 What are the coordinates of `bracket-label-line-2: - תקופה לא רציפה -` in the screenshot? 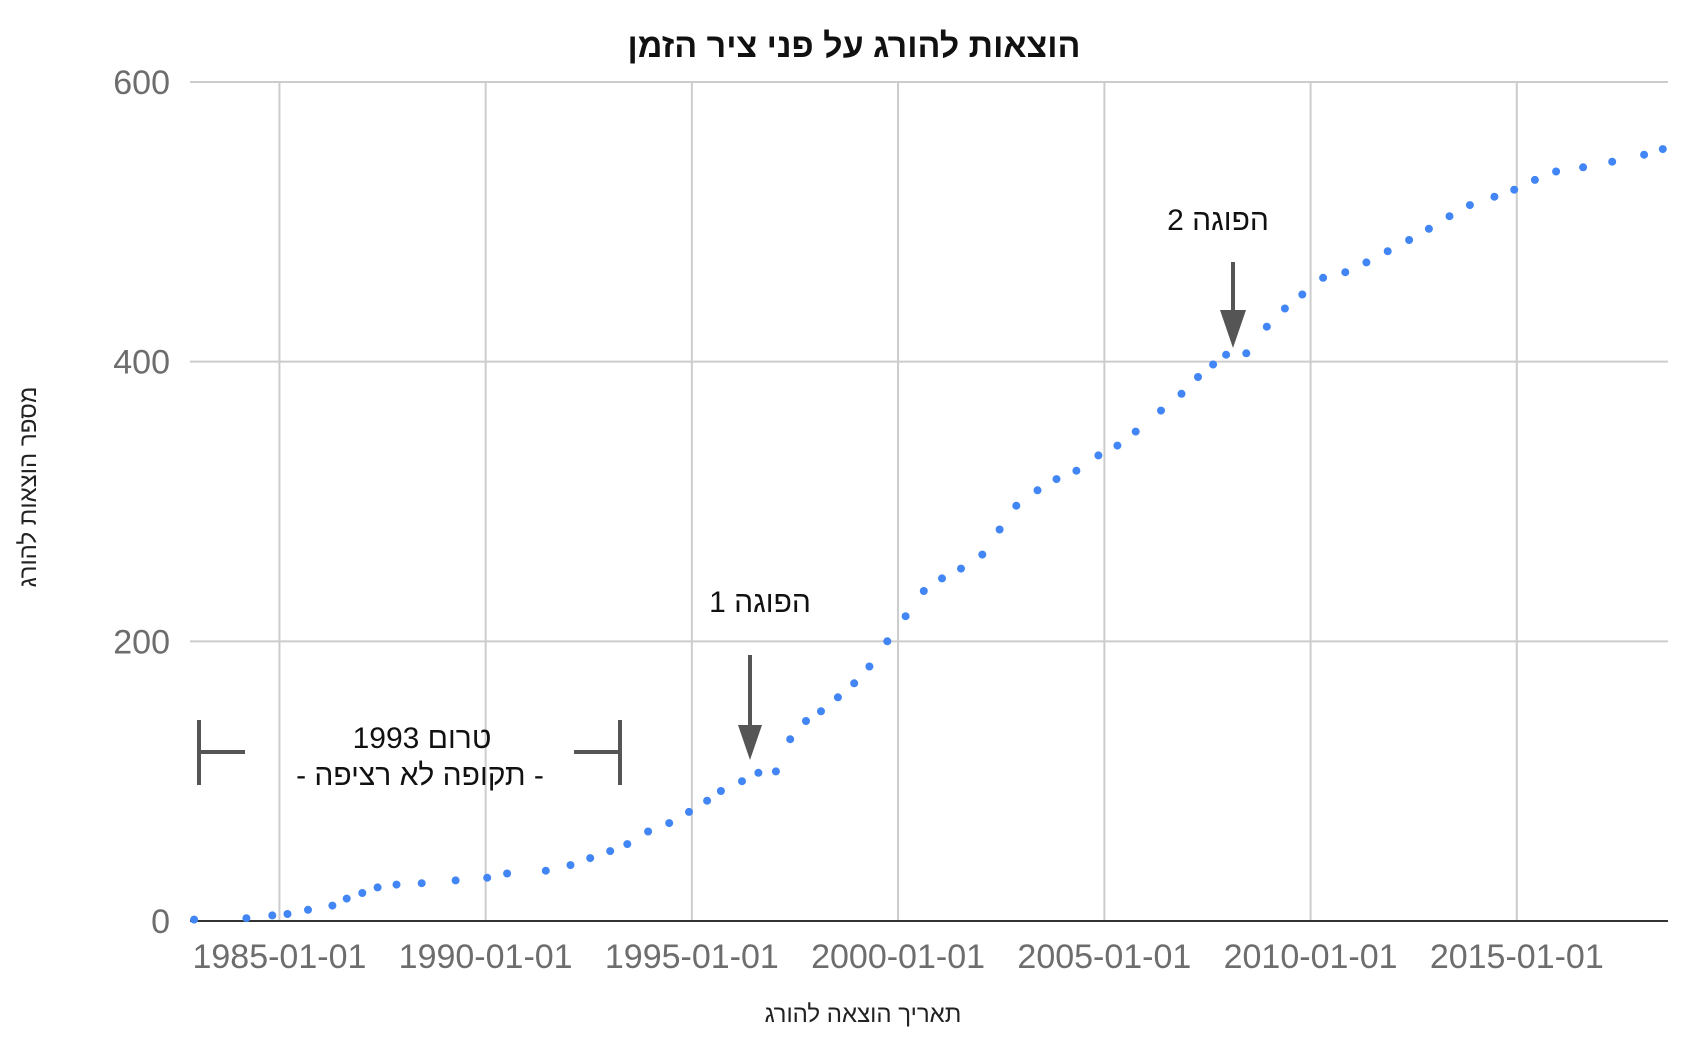 It's located at (420, 775).